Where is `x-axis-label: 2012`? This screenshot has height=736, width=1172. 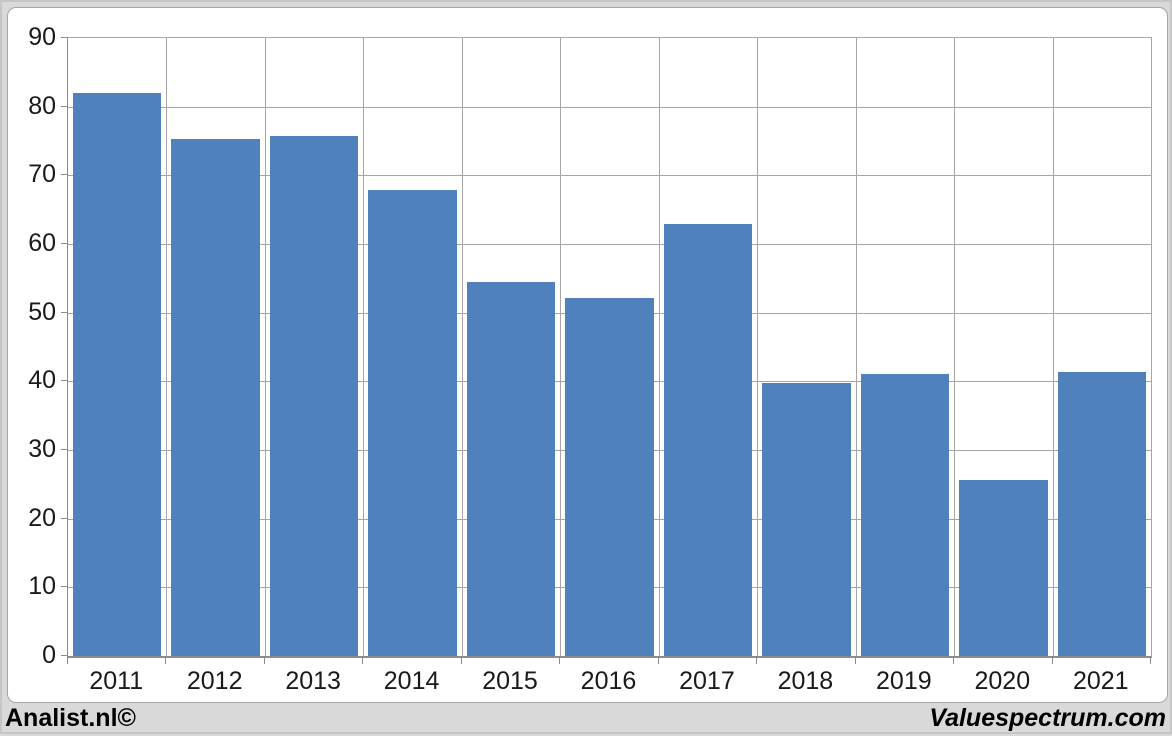 x-axis-label: 2012 is located at coordinates (214, 681).